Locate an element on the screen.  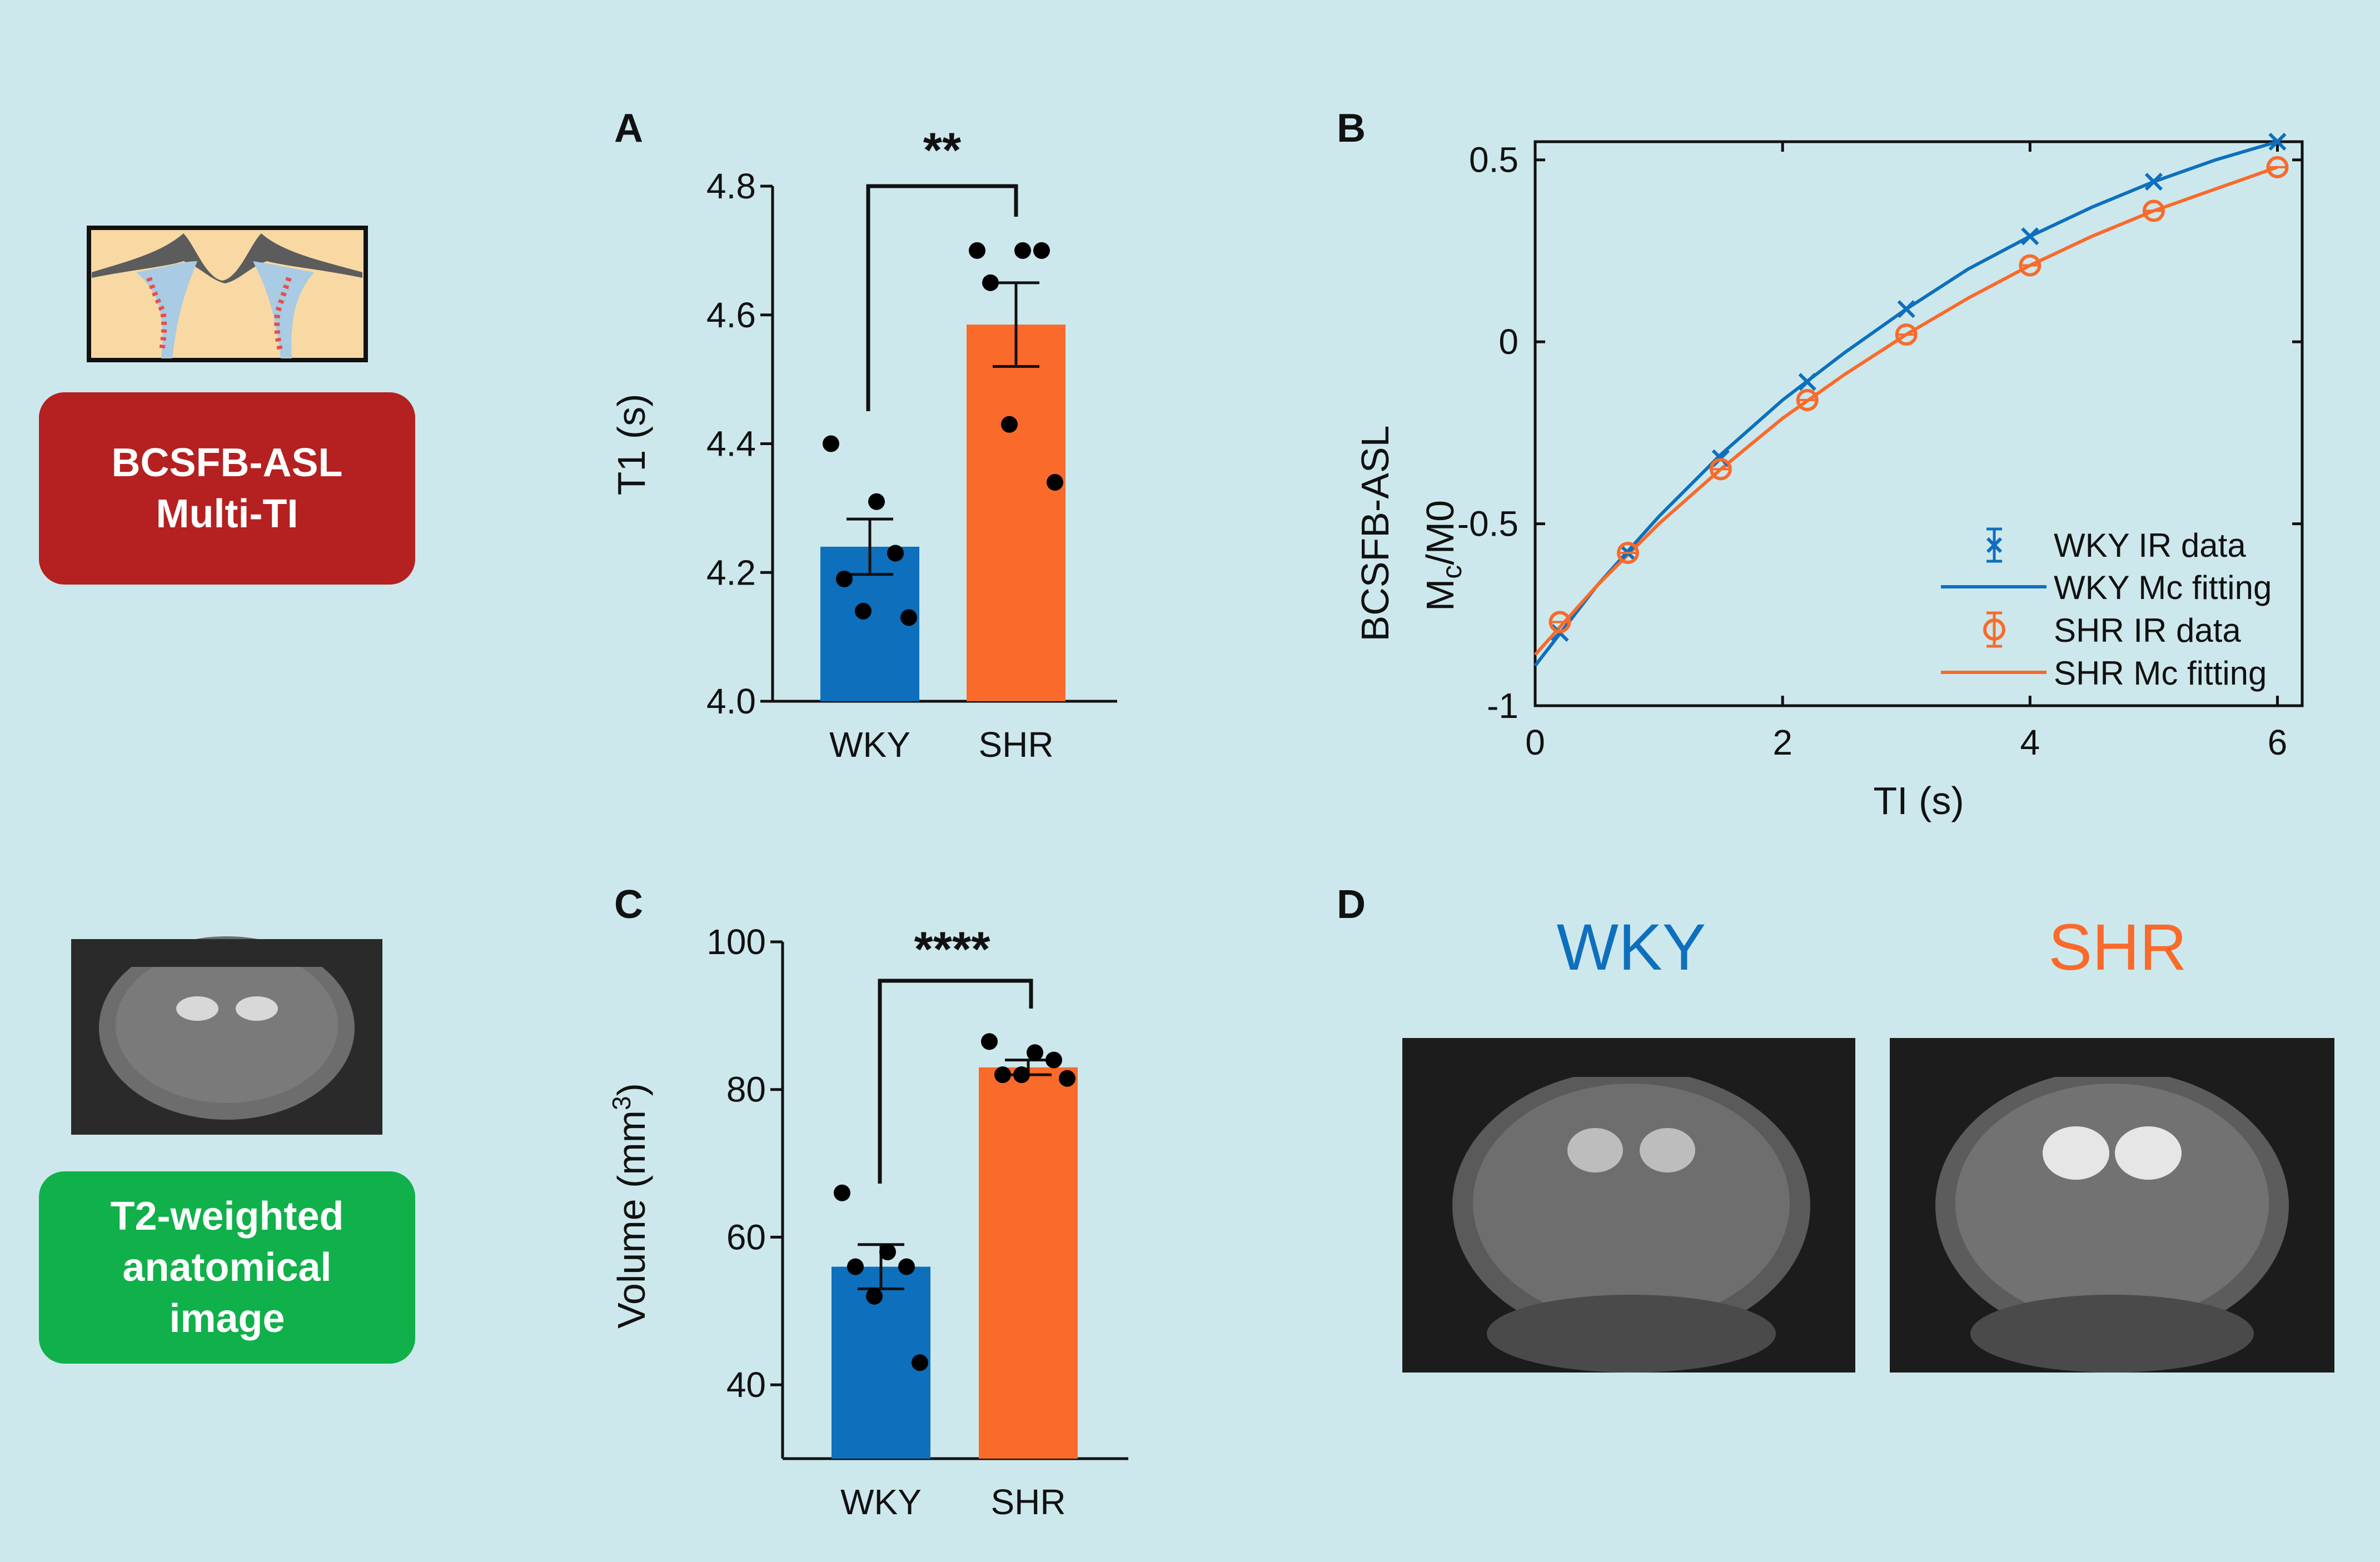
legend-shr-mc-fitting: SHR Mc fitting is located at coordinates (2104, 673).